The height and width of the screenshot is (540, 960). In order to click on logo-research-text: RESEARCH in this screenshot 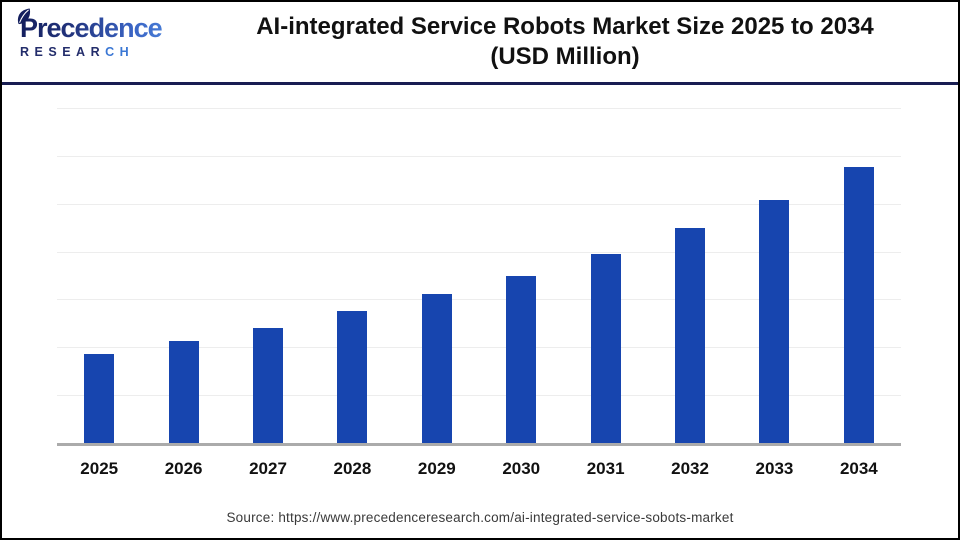, I will do `click(95, 52)`.